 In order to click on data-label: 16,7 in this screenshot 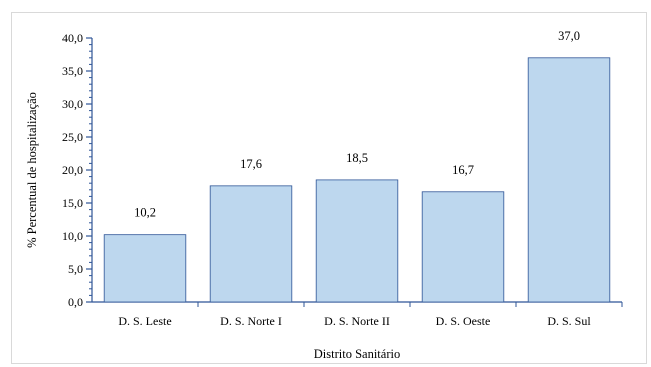, I will do `click(463, 170)`.